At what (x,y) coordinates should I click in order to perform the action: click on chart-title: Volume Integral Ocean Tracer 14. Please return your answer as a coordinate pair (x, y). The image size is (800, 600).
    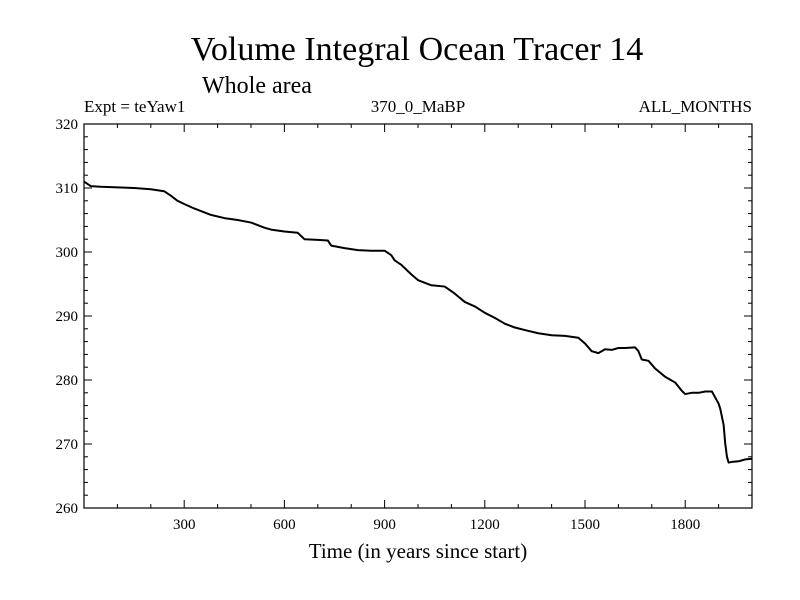
    Looking at the image, I should click on (417, 49).